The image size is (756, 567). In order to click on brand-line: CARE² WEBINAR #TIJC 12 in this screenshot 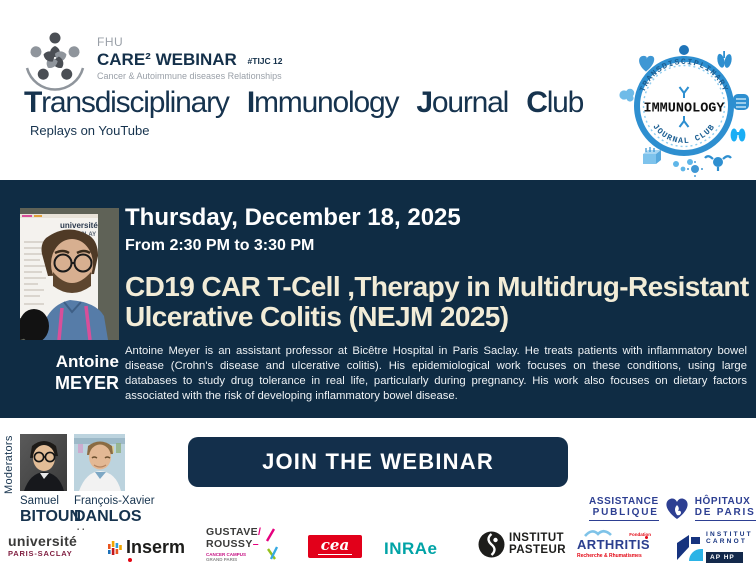, I will do `click(190, 60)`.